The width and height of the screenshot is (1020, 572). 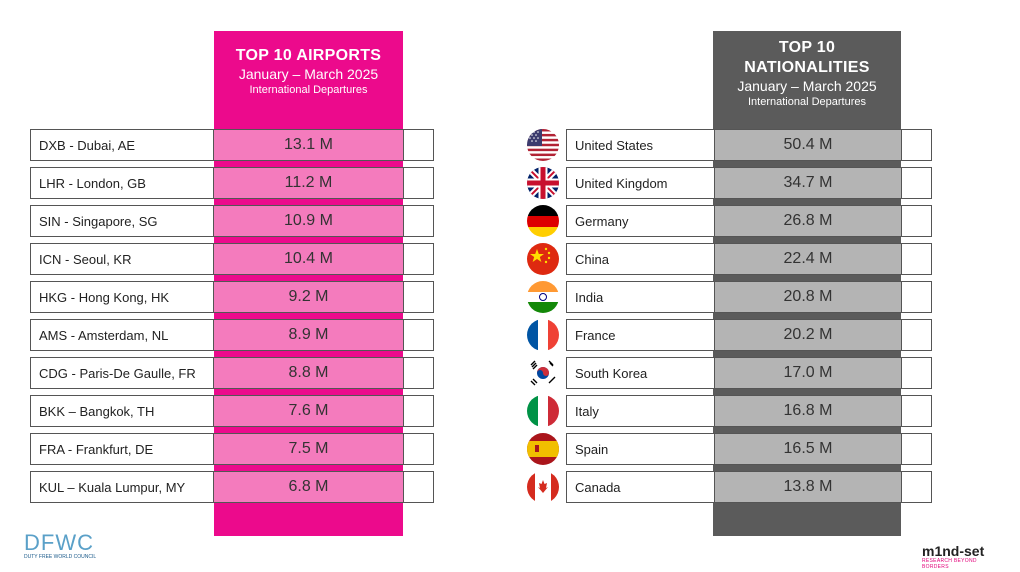 What do you see at coordinates (640, 373) in the screenshot?
I see `nationality-name: South Korea` at bounding box center [640, 373].